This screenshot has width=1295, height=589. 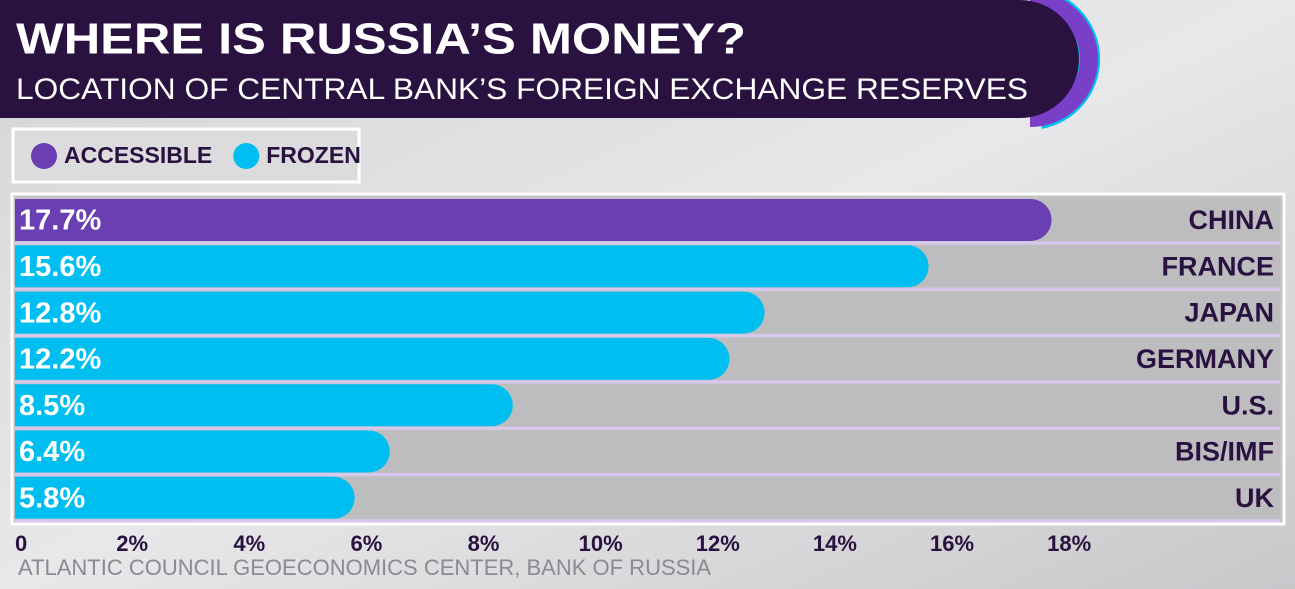 I want to click on category-label: U.S., so click(x=1247, y=405).